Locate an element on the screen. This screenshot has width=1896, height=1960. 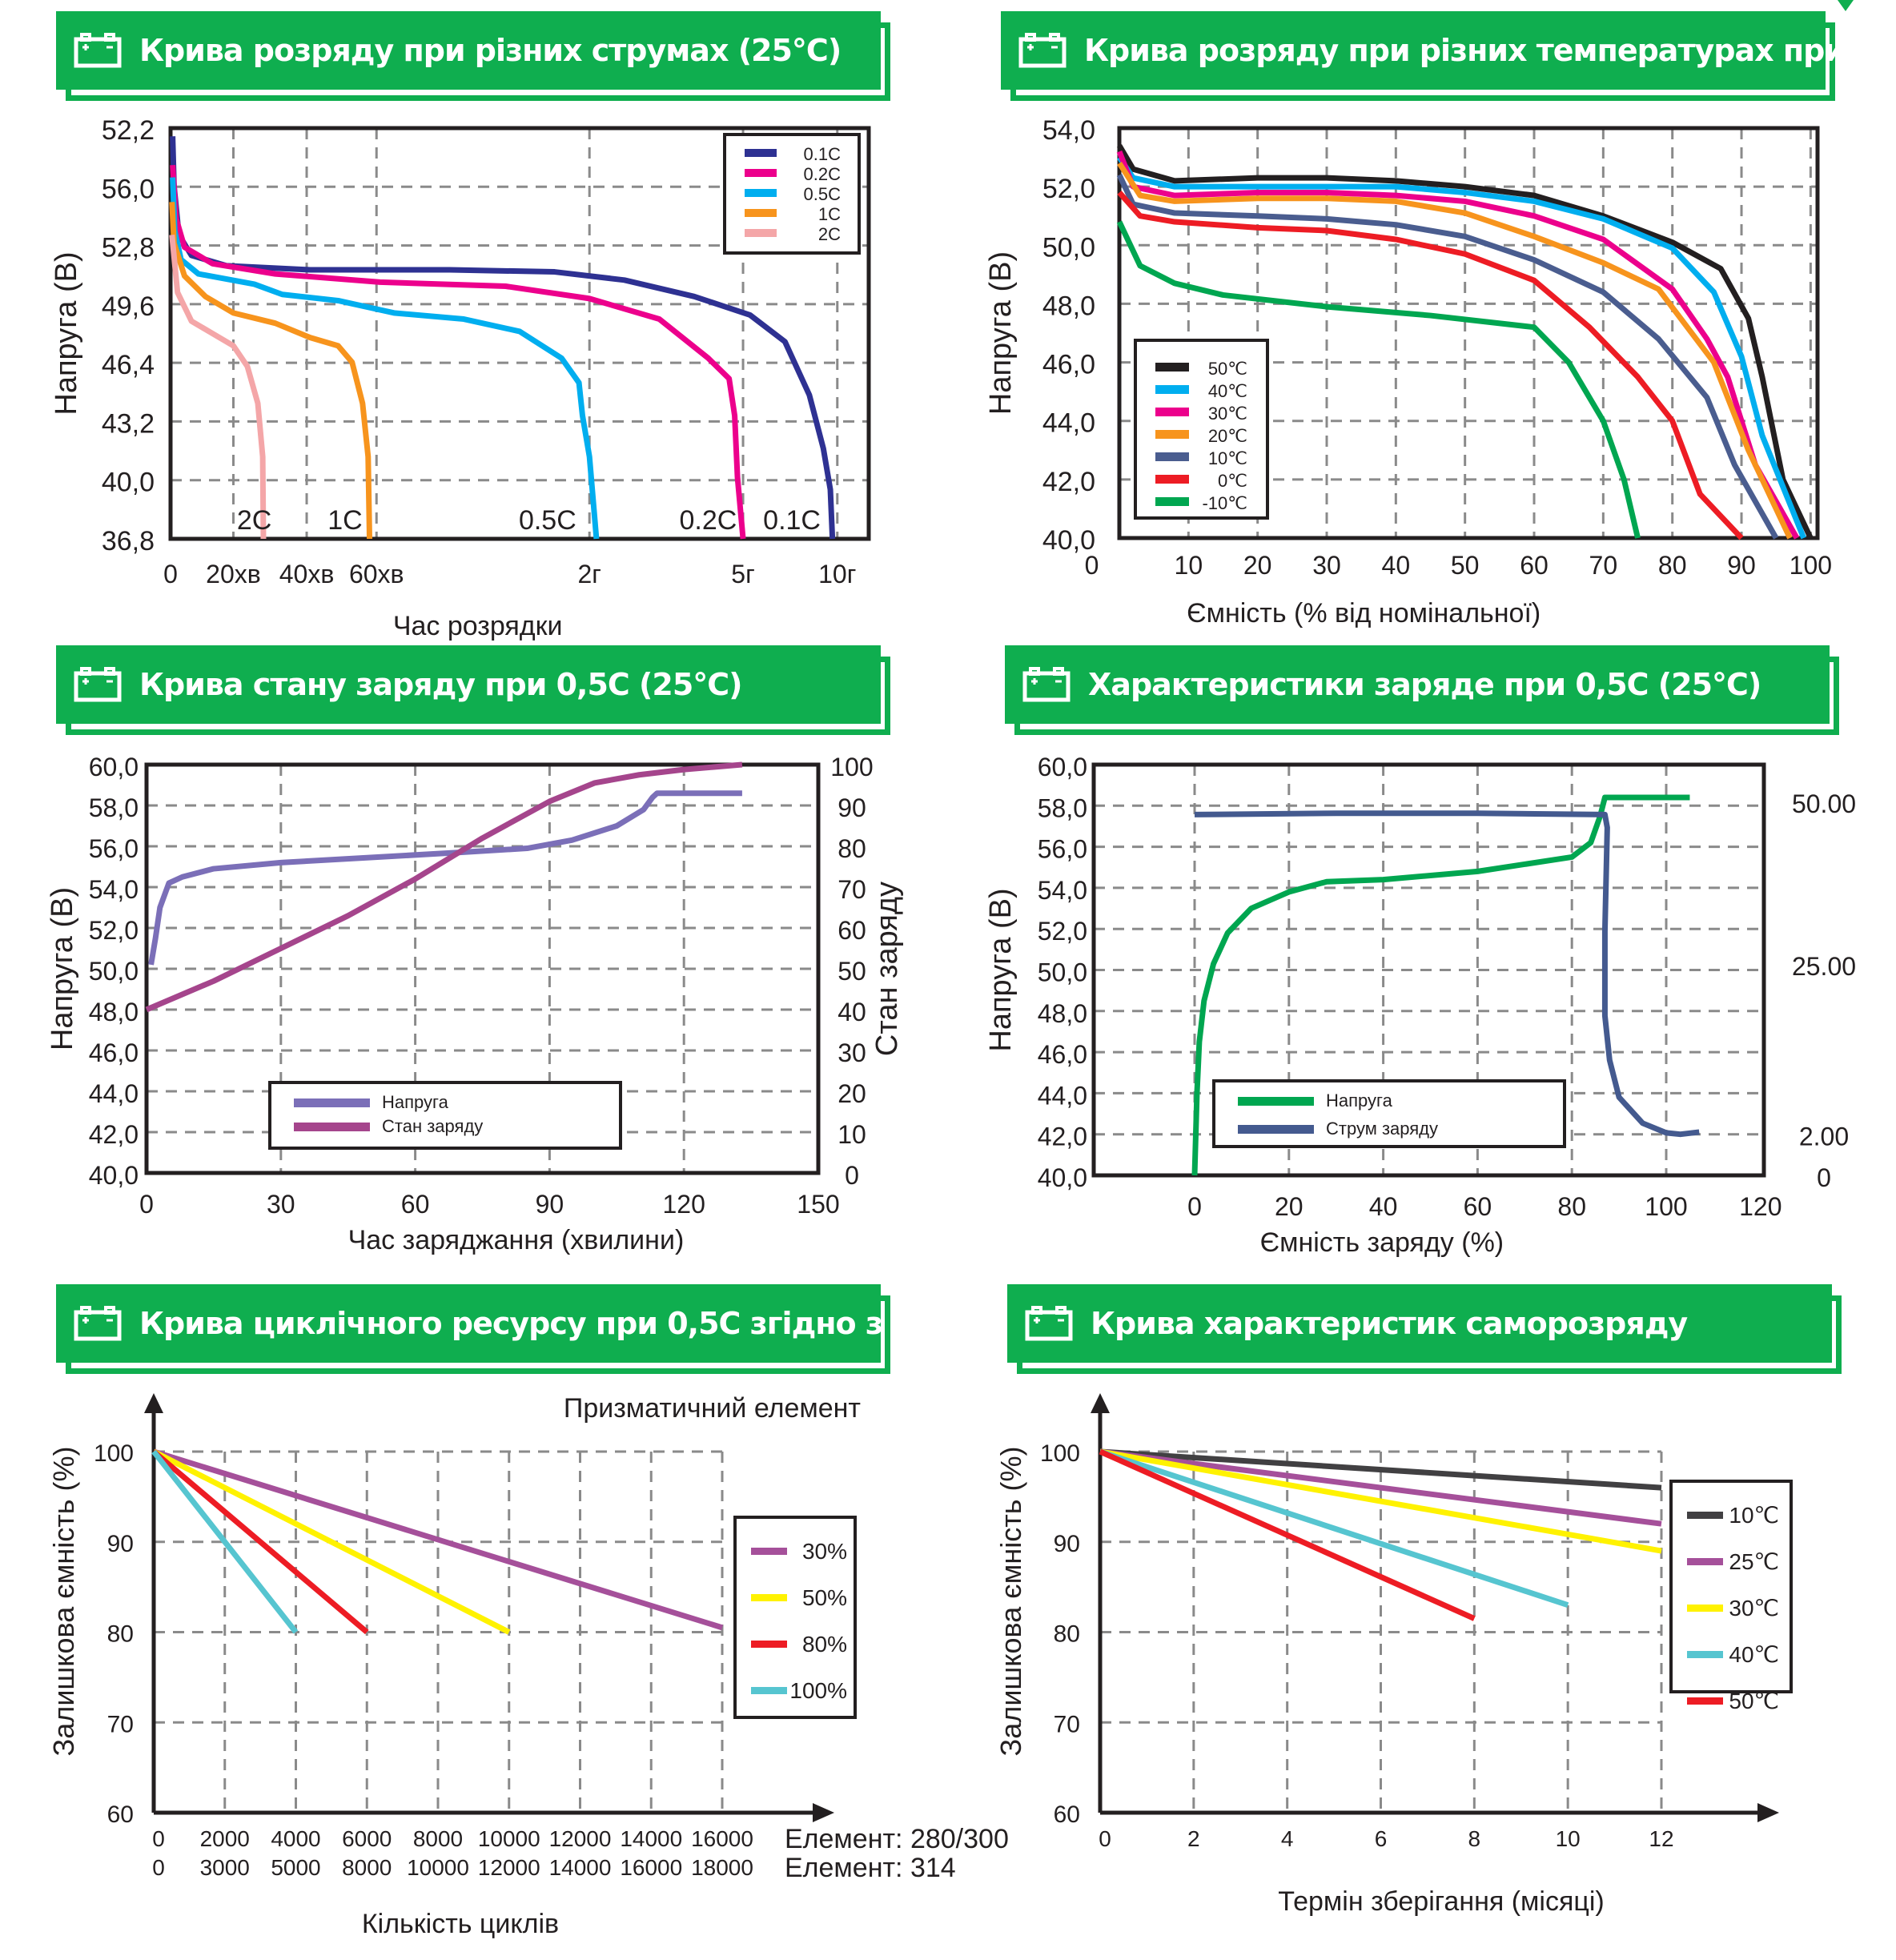
series-line-0.2C is located at coordinates (458, 352).